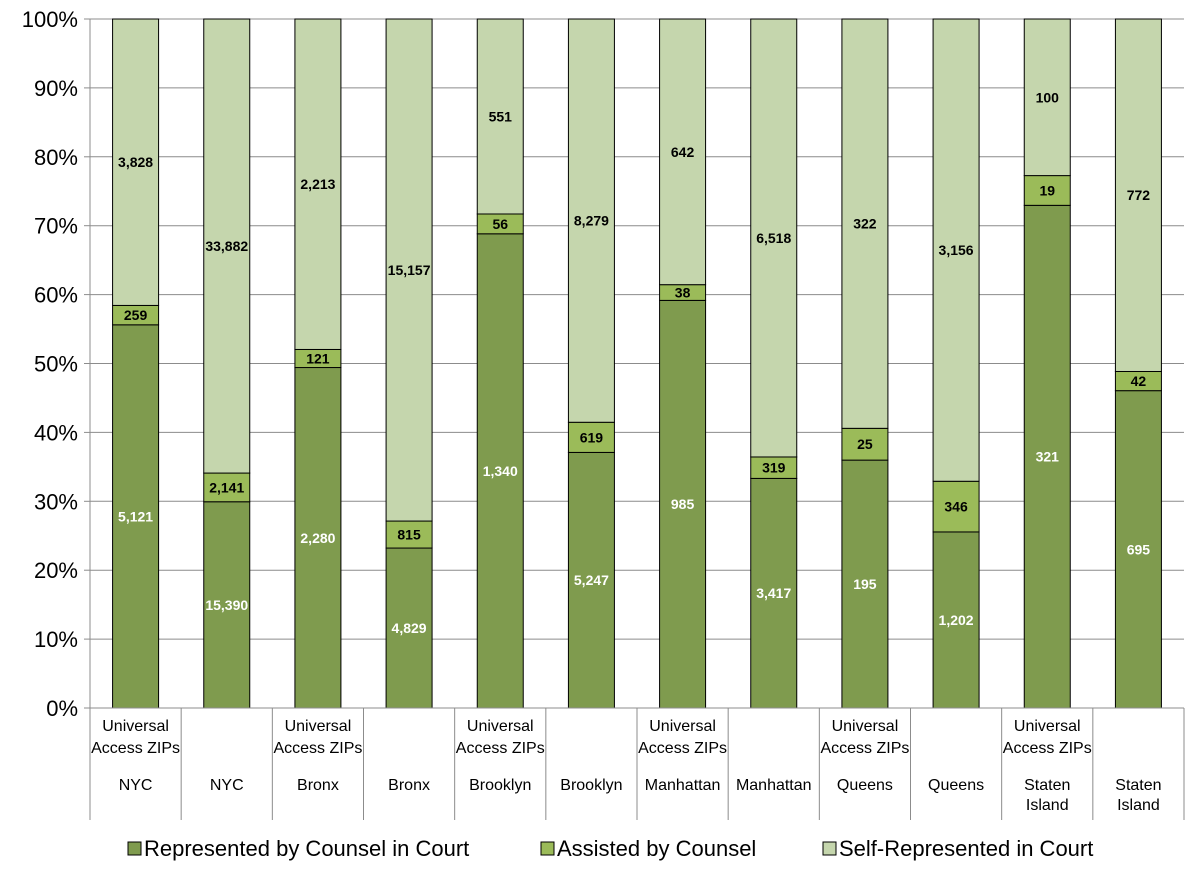  I want to click on bar-value-label: 322, so click(865, 224).